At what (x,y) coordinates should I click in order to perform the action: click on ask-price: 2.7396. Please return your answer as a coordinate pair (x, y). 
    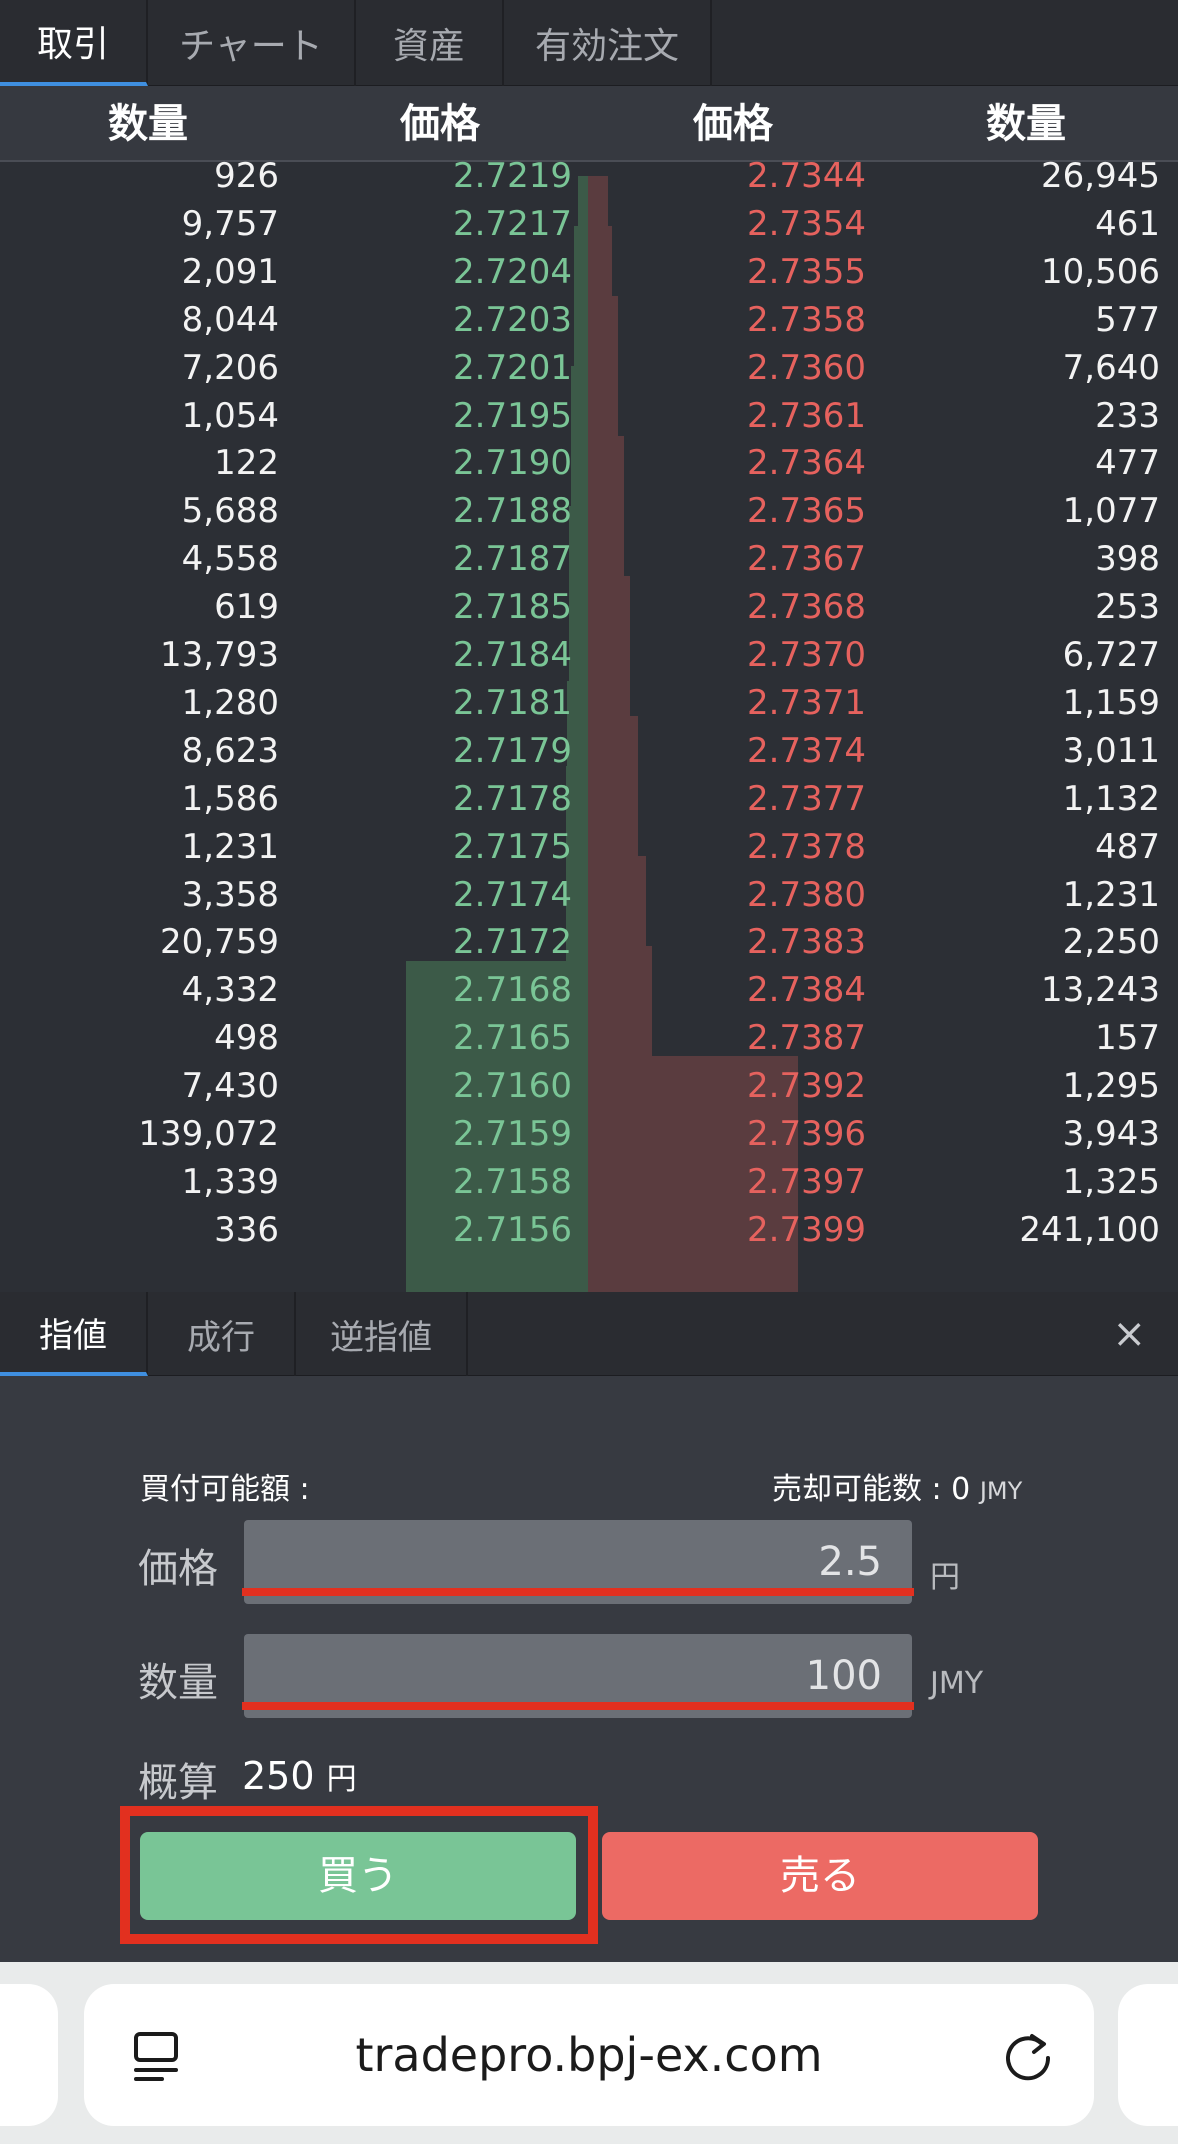
    Looking at the image, I should click on (806, 1134).